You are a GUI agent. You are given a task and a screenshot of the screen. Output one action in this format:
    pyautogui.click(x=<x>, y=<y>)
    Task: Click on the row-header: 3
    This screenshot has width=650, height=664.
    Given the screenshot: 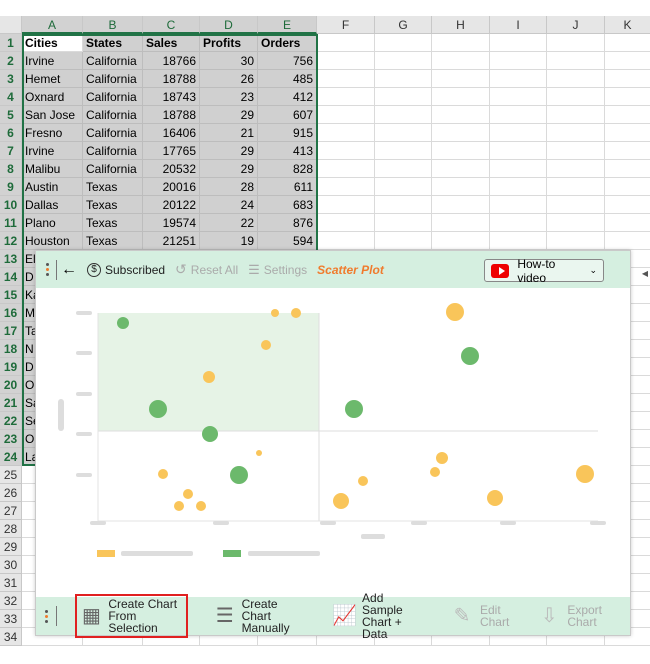 What is the action you would take?
    pyautogui.click(x=11, y=79)
    